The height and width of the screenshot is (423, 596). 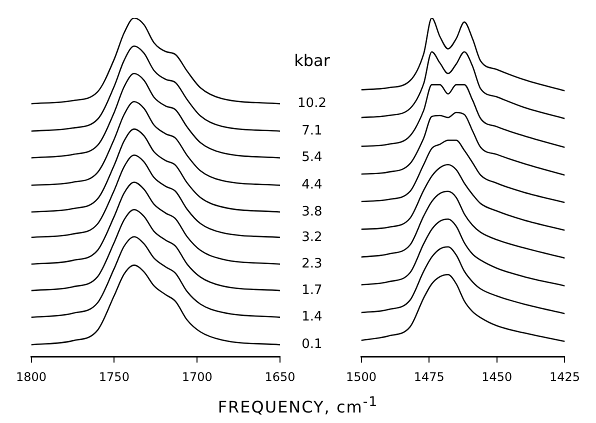 I want to click on x-tick-label: 1650, so click(x=280, y=377).